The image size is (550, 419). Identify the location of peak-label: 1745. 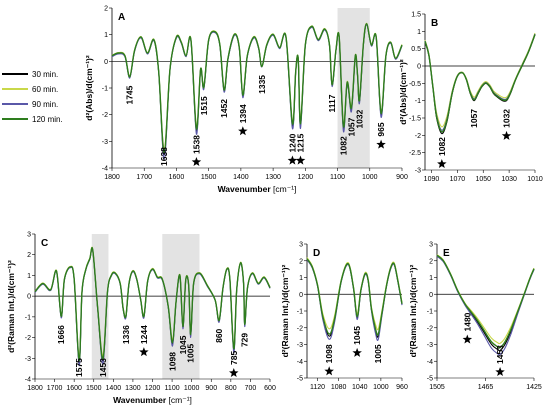
(130, 94).